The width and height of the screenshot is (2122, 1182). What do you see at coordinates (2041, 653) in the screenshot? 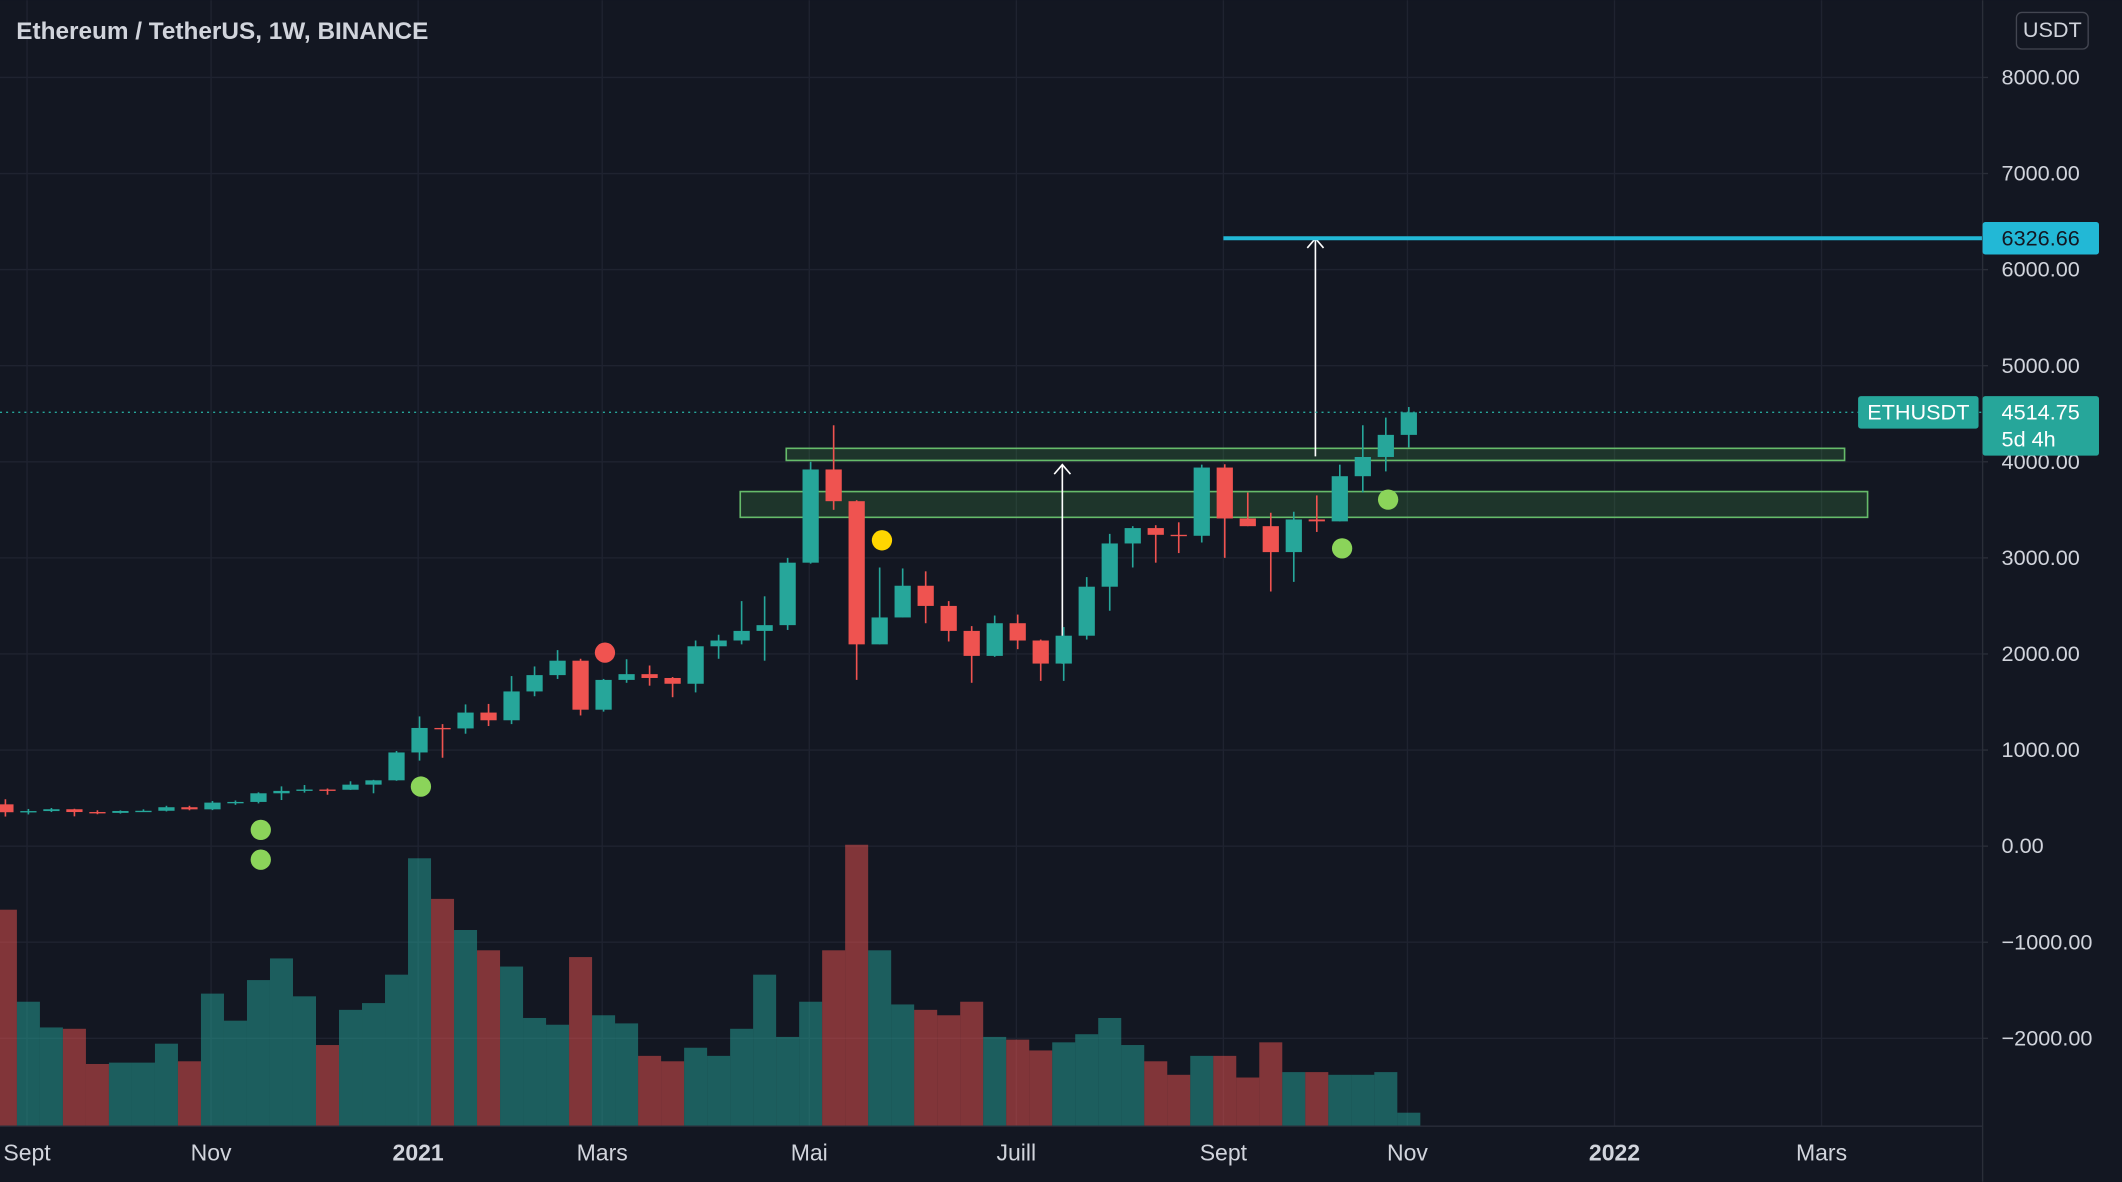
I see `y-tick-label: 2000.00` at bounding box center [2041, 653].